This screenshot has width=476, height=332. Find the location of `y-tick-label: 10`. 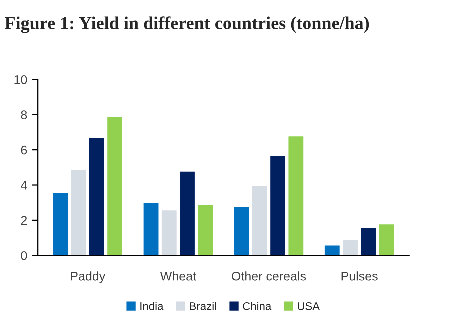

y-tick-label: 10 is located at coordinates (21, 79).